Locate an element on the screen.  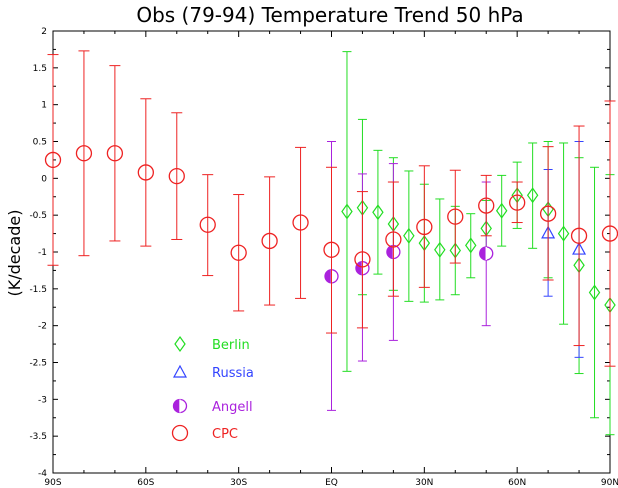
legend-marker-half-circle-fill is located at coordinates (176, 406).